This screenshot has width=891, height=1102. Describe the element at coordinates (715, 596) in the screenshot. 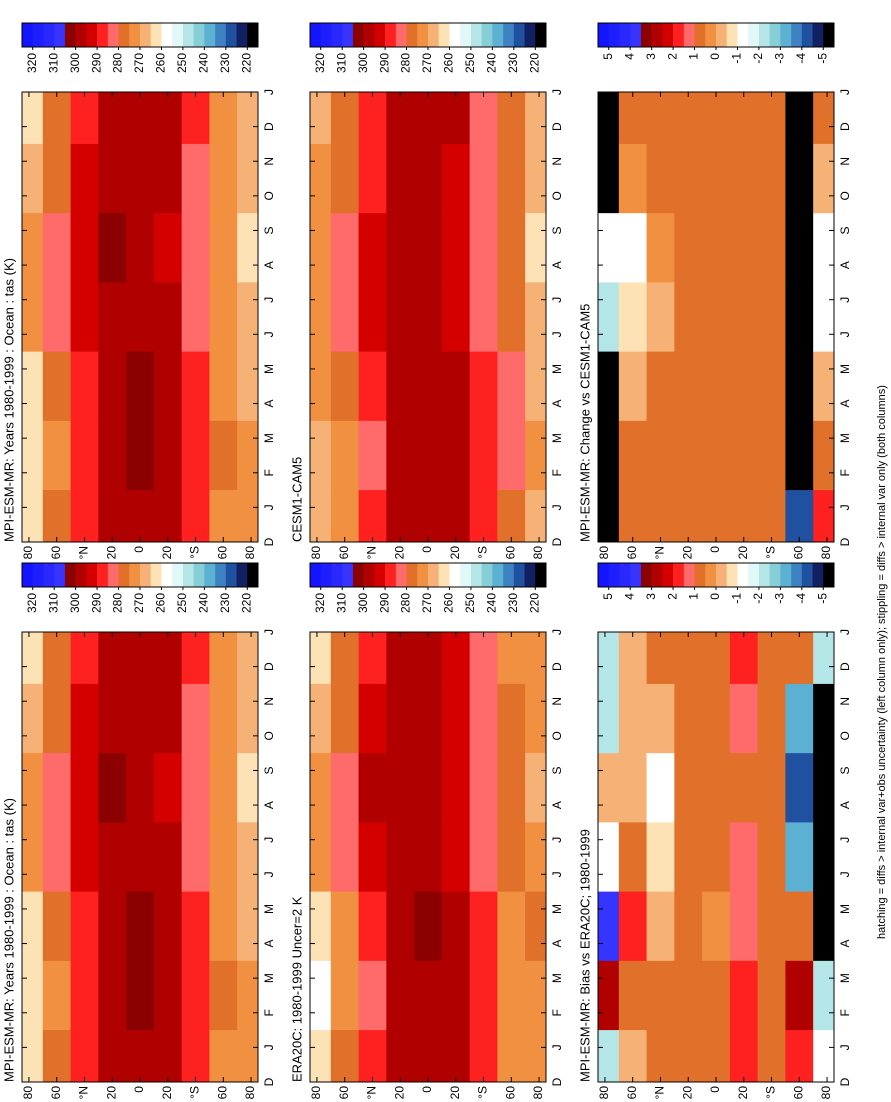

I see `colorbar-label: 0` at that location.